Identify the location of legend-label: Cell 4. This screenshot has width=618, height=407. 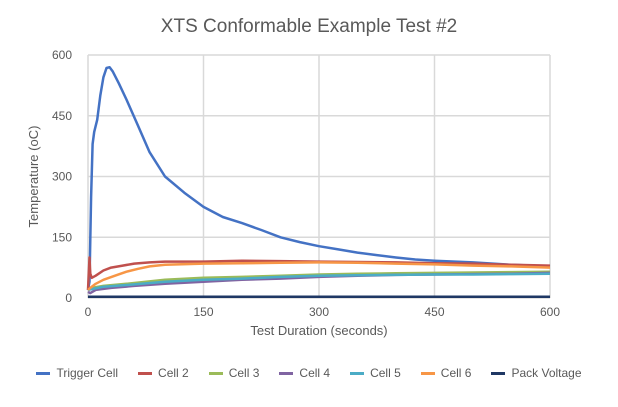
(315, 373).